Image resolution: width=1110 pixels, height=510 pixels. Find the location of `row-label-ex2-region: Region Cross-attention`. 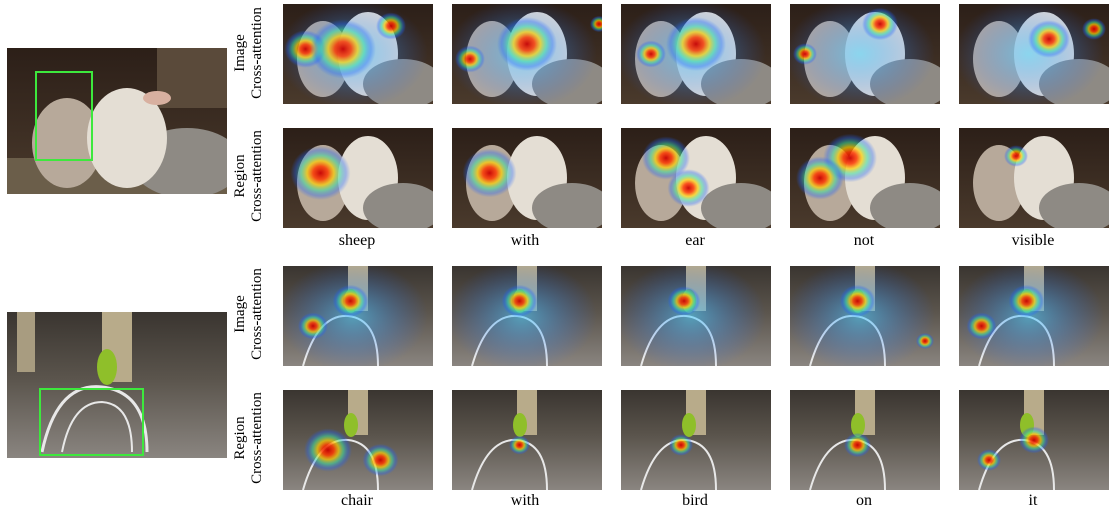

row-label-ex2-region: Region Cross-attention is located at coordinates (248, 438).